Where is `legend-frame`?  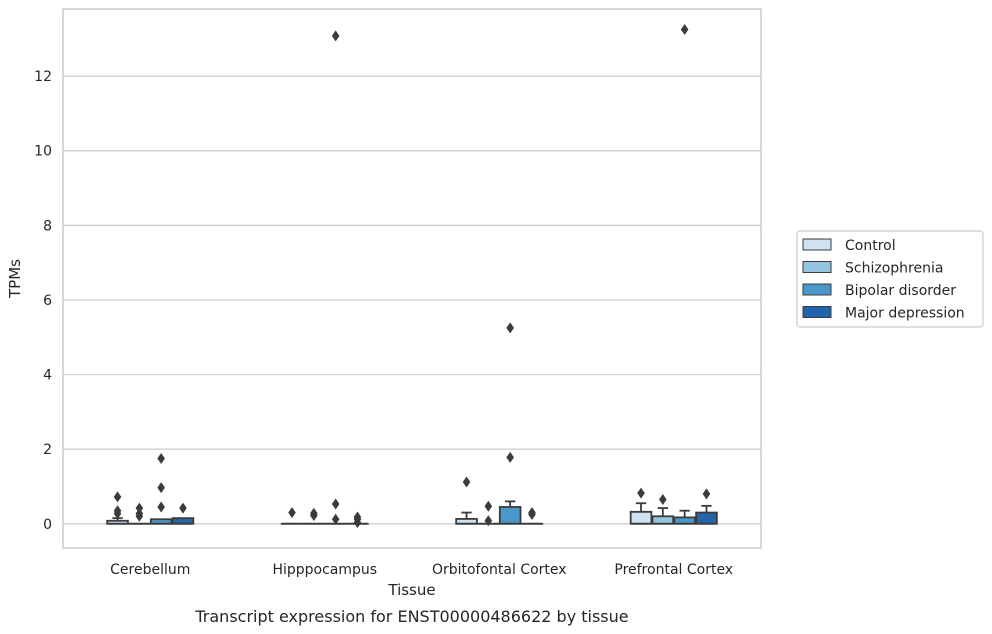
legend-frame is located at coordinates (890, 279).